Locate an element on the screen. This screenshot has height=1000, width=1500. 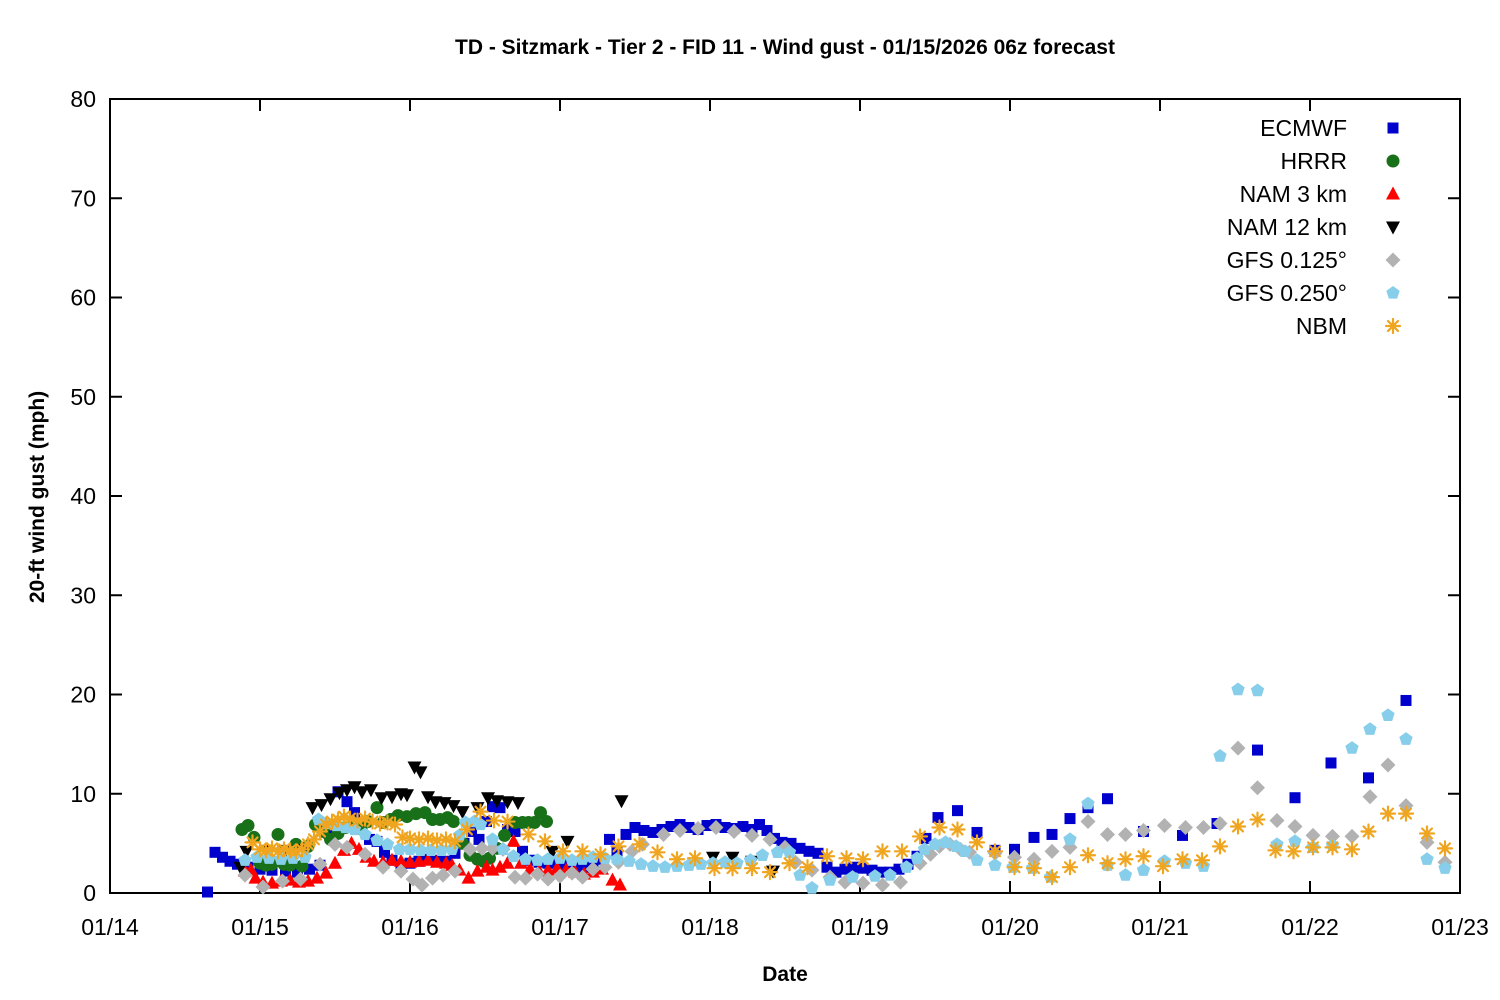
pentagon-legend-marker-icon is located at coordinates (1393, 292).